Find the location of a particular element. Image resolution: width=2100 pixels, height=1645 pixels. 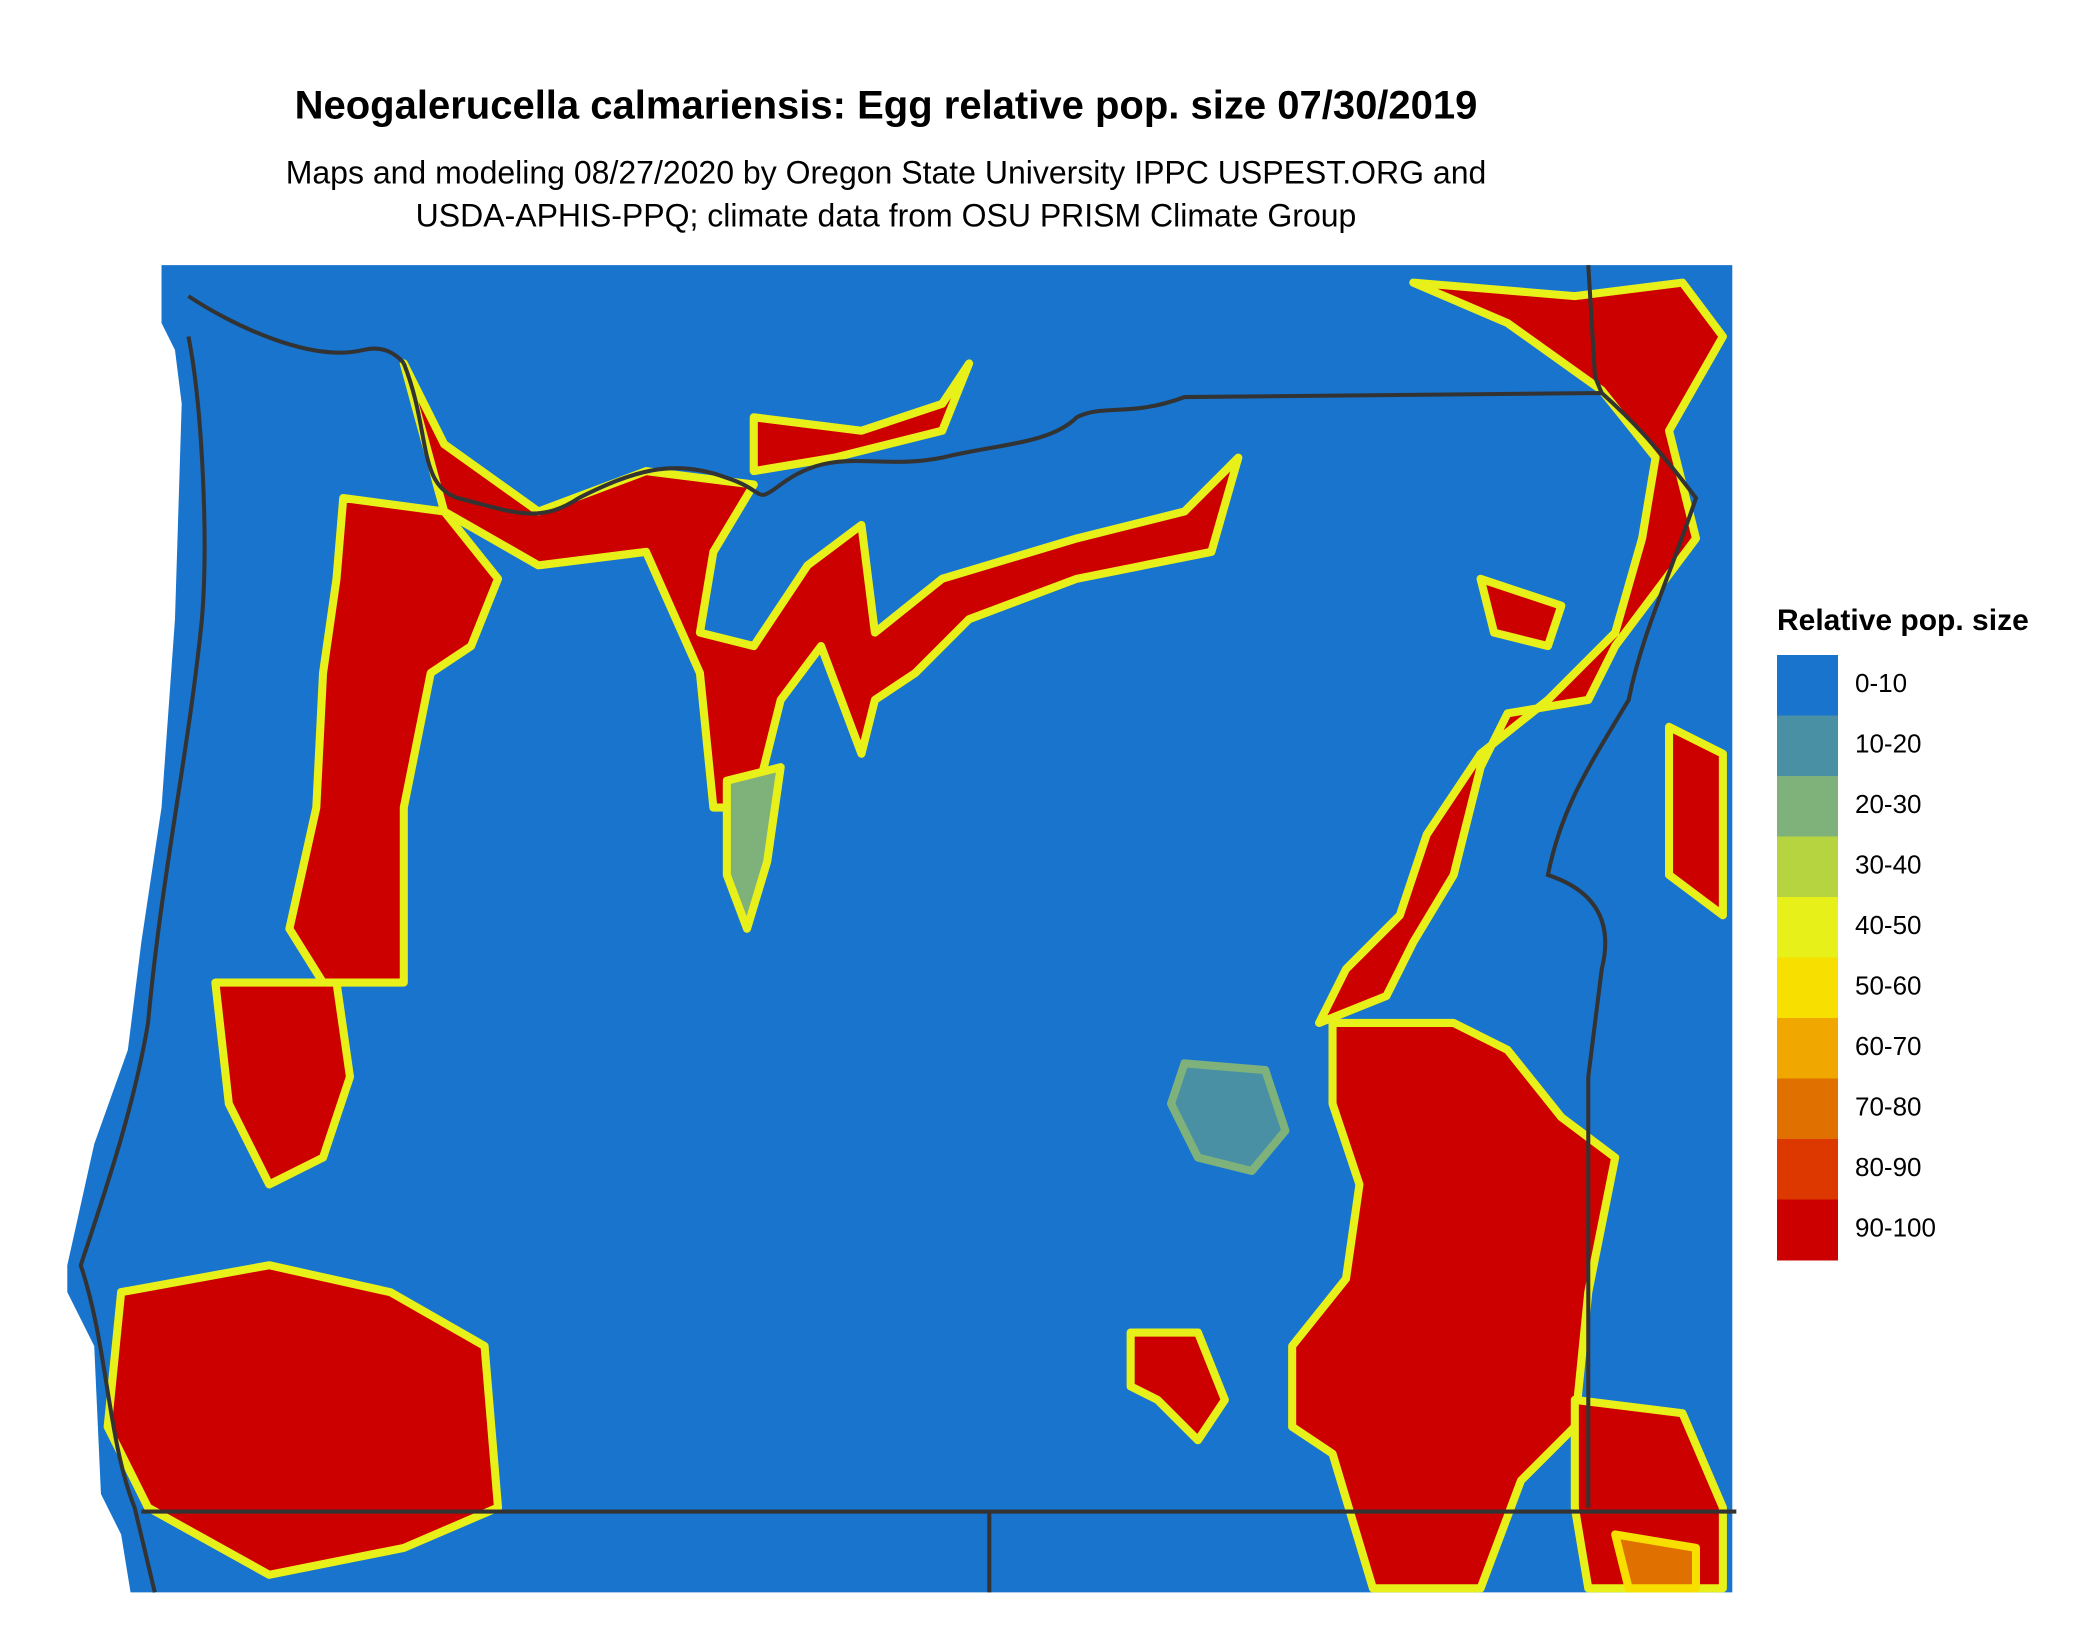

legend-label: 10-20 is located at coordinates (1888, 743).